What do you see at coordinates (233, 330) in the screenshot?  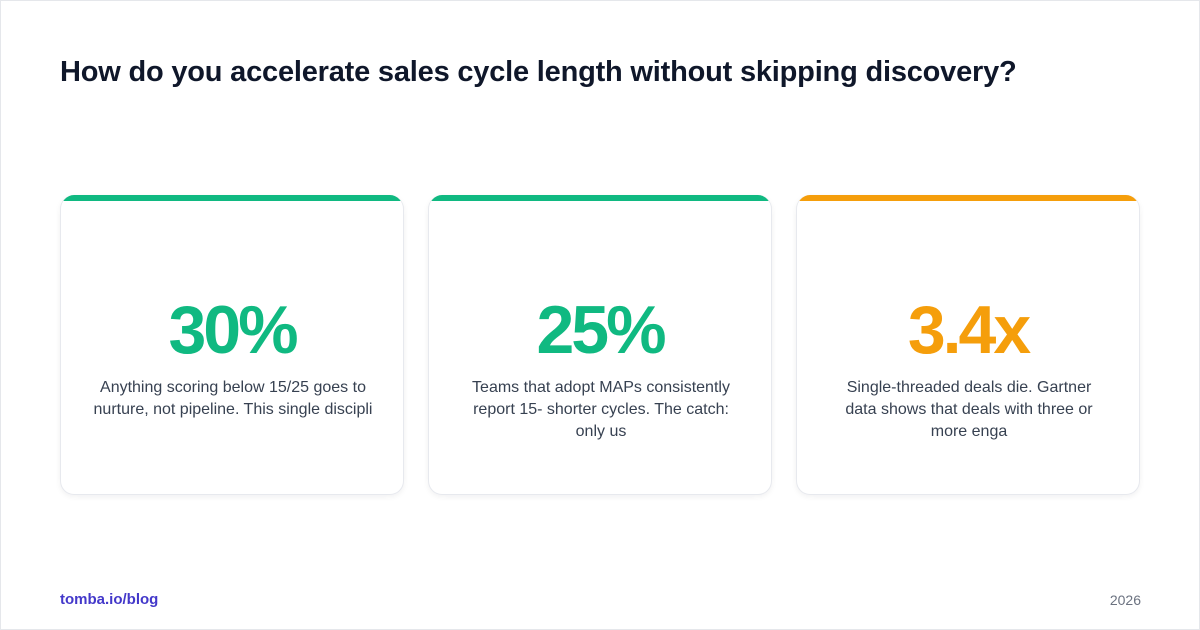 I see `stat-value: 30%` at bounding box center [233, 330].